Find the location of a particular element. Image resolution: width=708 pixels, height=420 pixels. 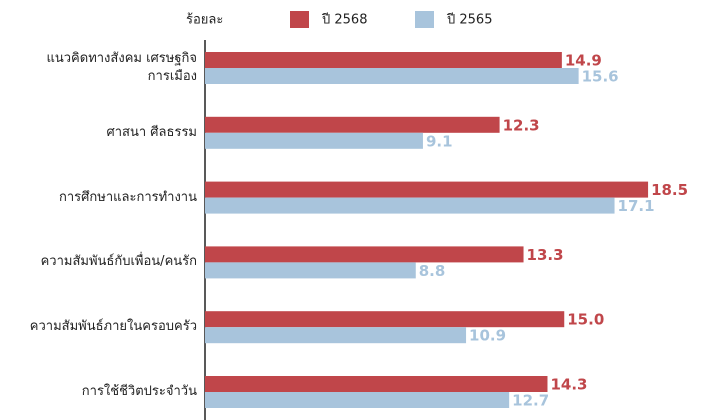

category-label: ความสัมพันธ์กับเพื่อน/คนรัก is located at coordinates (118, 262).